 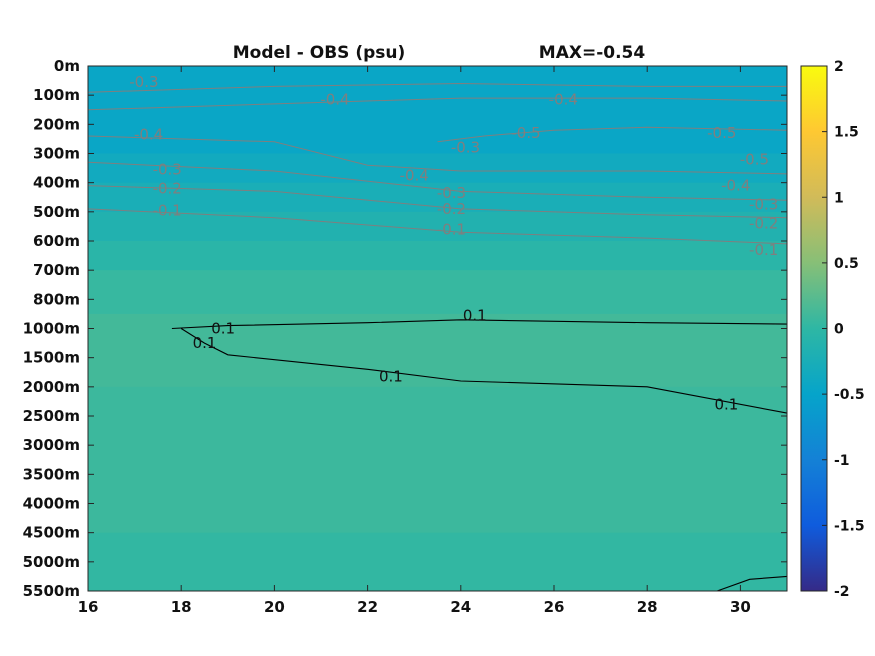 What do you see at coordinates (56, 183) in the screenshot?
I see `y-tick-label: 400m` at bounding box center [56, 183].